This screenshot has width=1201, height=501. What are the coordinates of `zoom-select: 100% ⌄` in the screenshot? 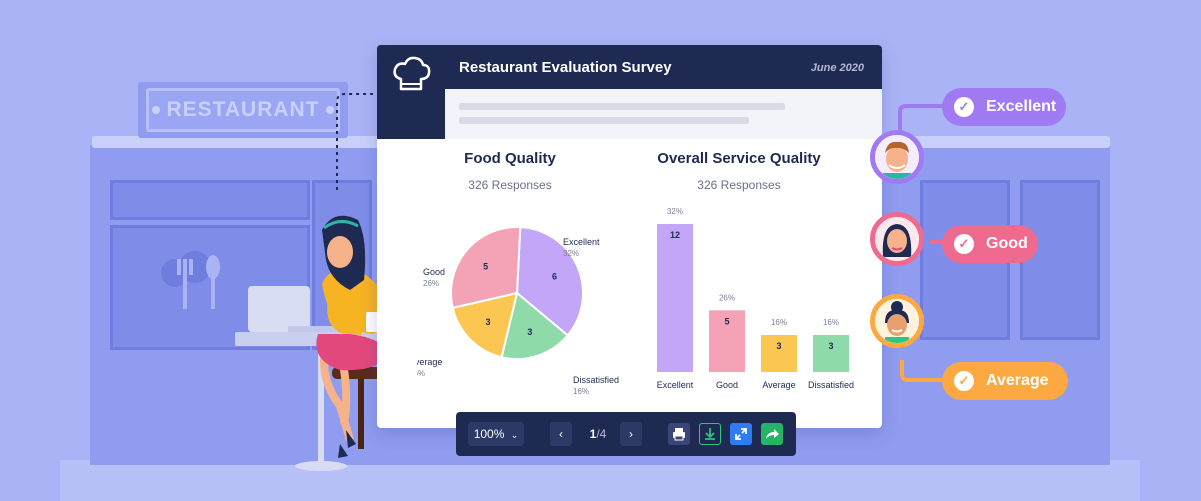 It's located at (496, 434).